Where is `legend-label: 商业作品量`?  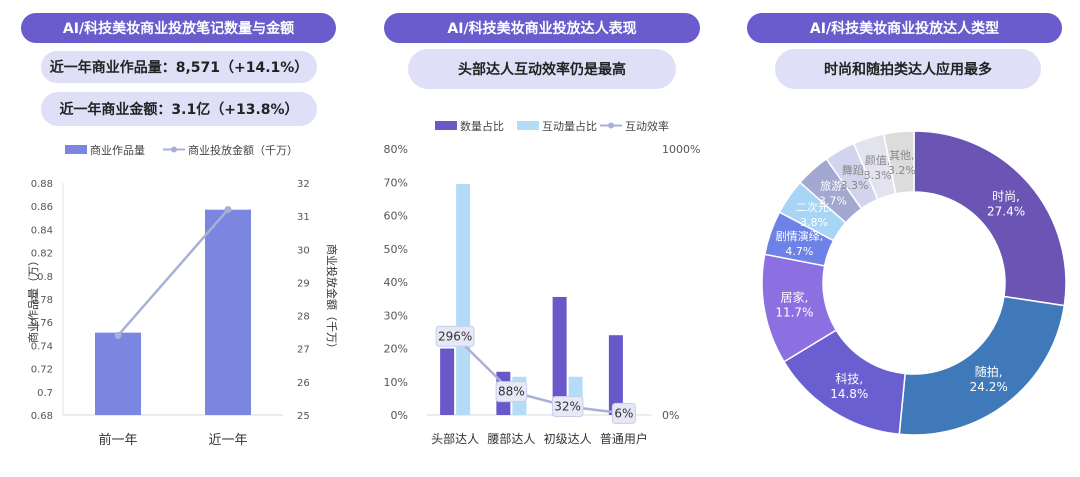
legend-label: 商业作品量 is located at coordinates (117, 150).